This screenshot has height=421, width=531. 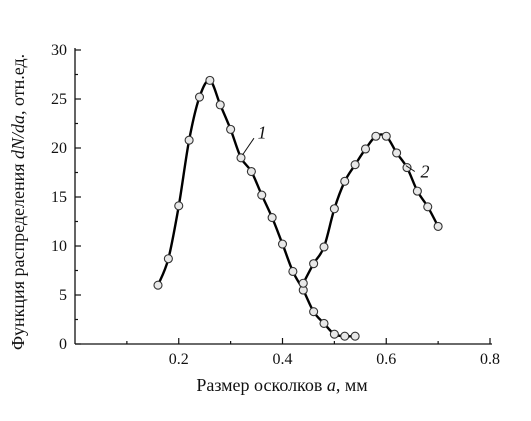 What do you see at coordinates (262, 132) in the screenshot?
I see `series-1-label: 1` at bounding box center [262, 132].